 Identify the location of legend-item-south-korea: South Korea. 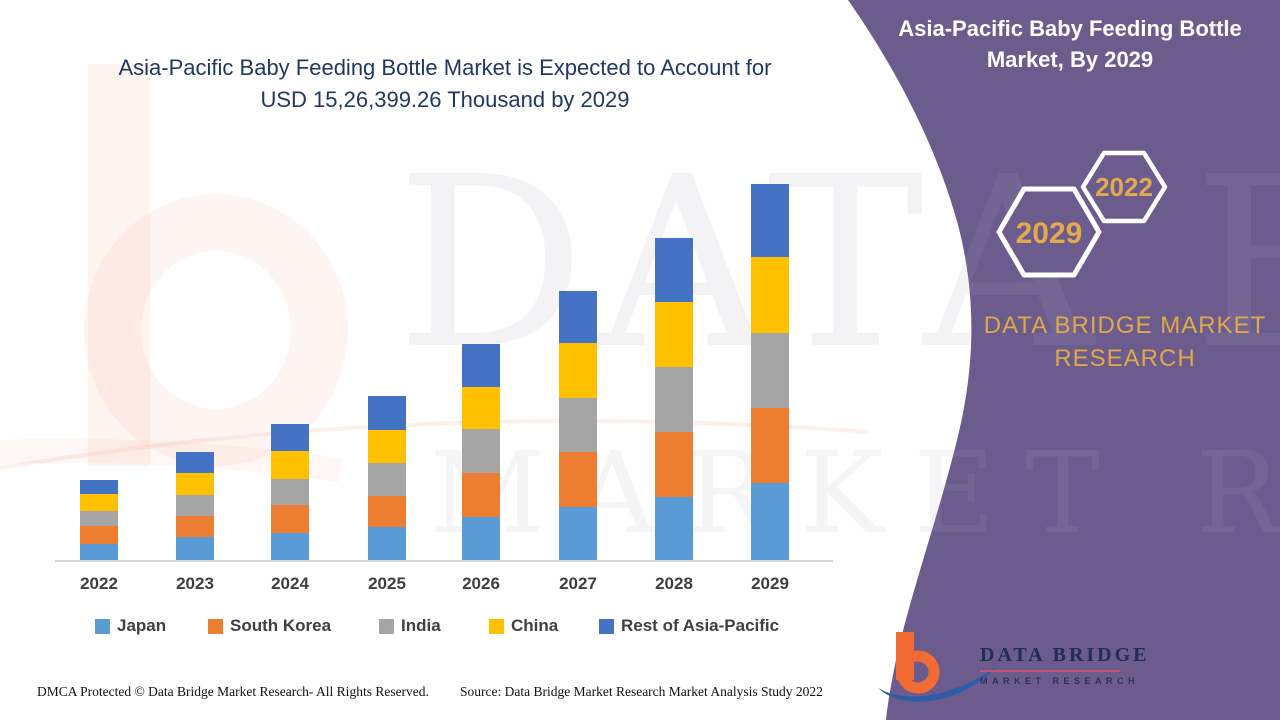
(269, 626).